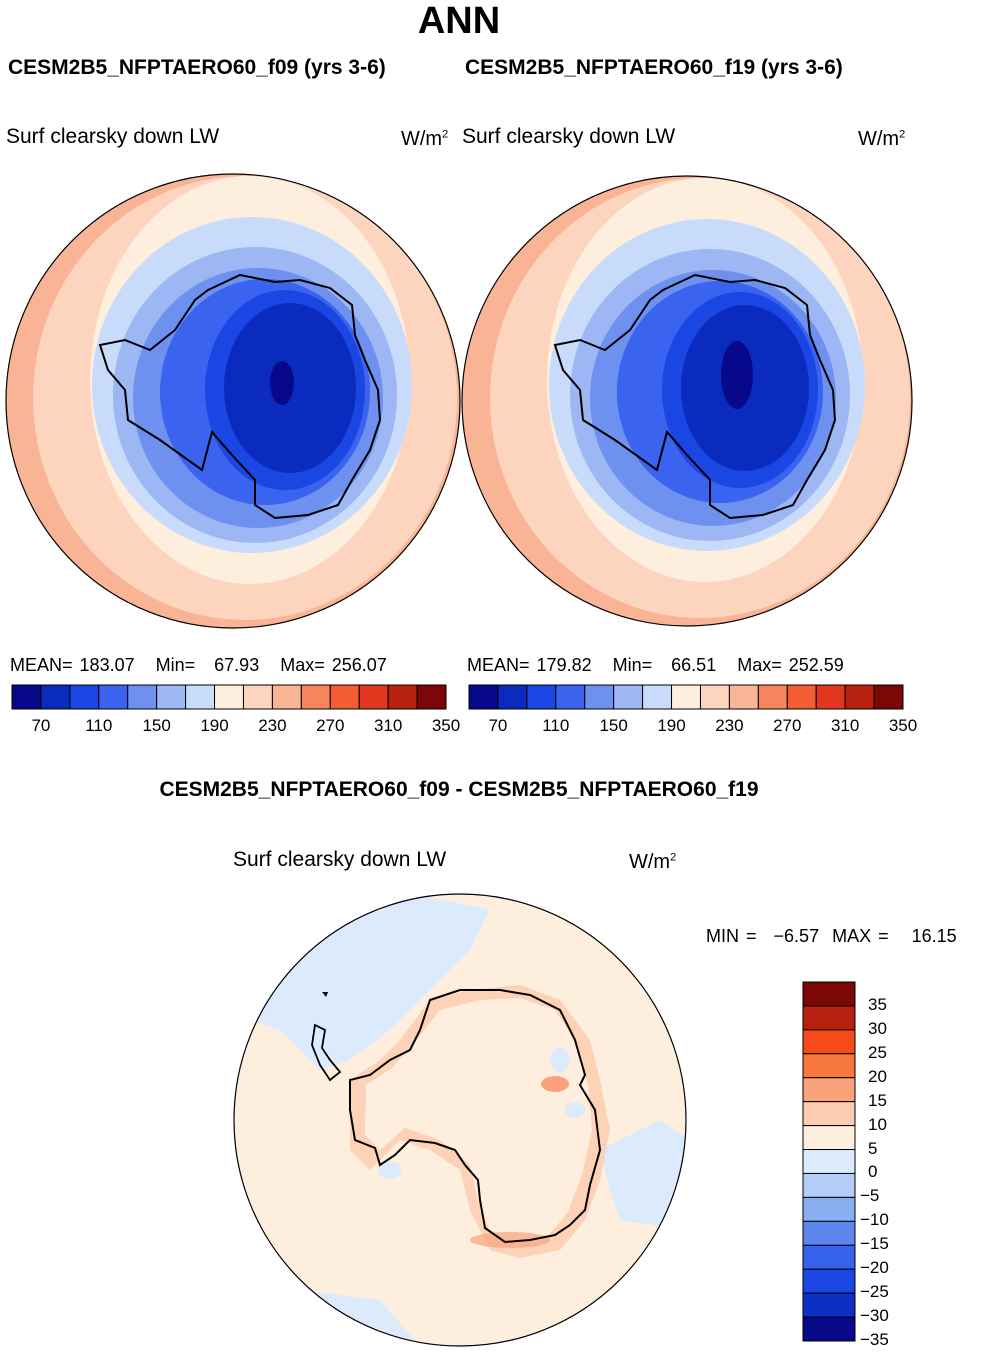 This screenshot has width=998, height=1352. Describe the element at coordinates (873, 1172) in the screenshot. I see `colorbar-tick-label: 0` at that location.